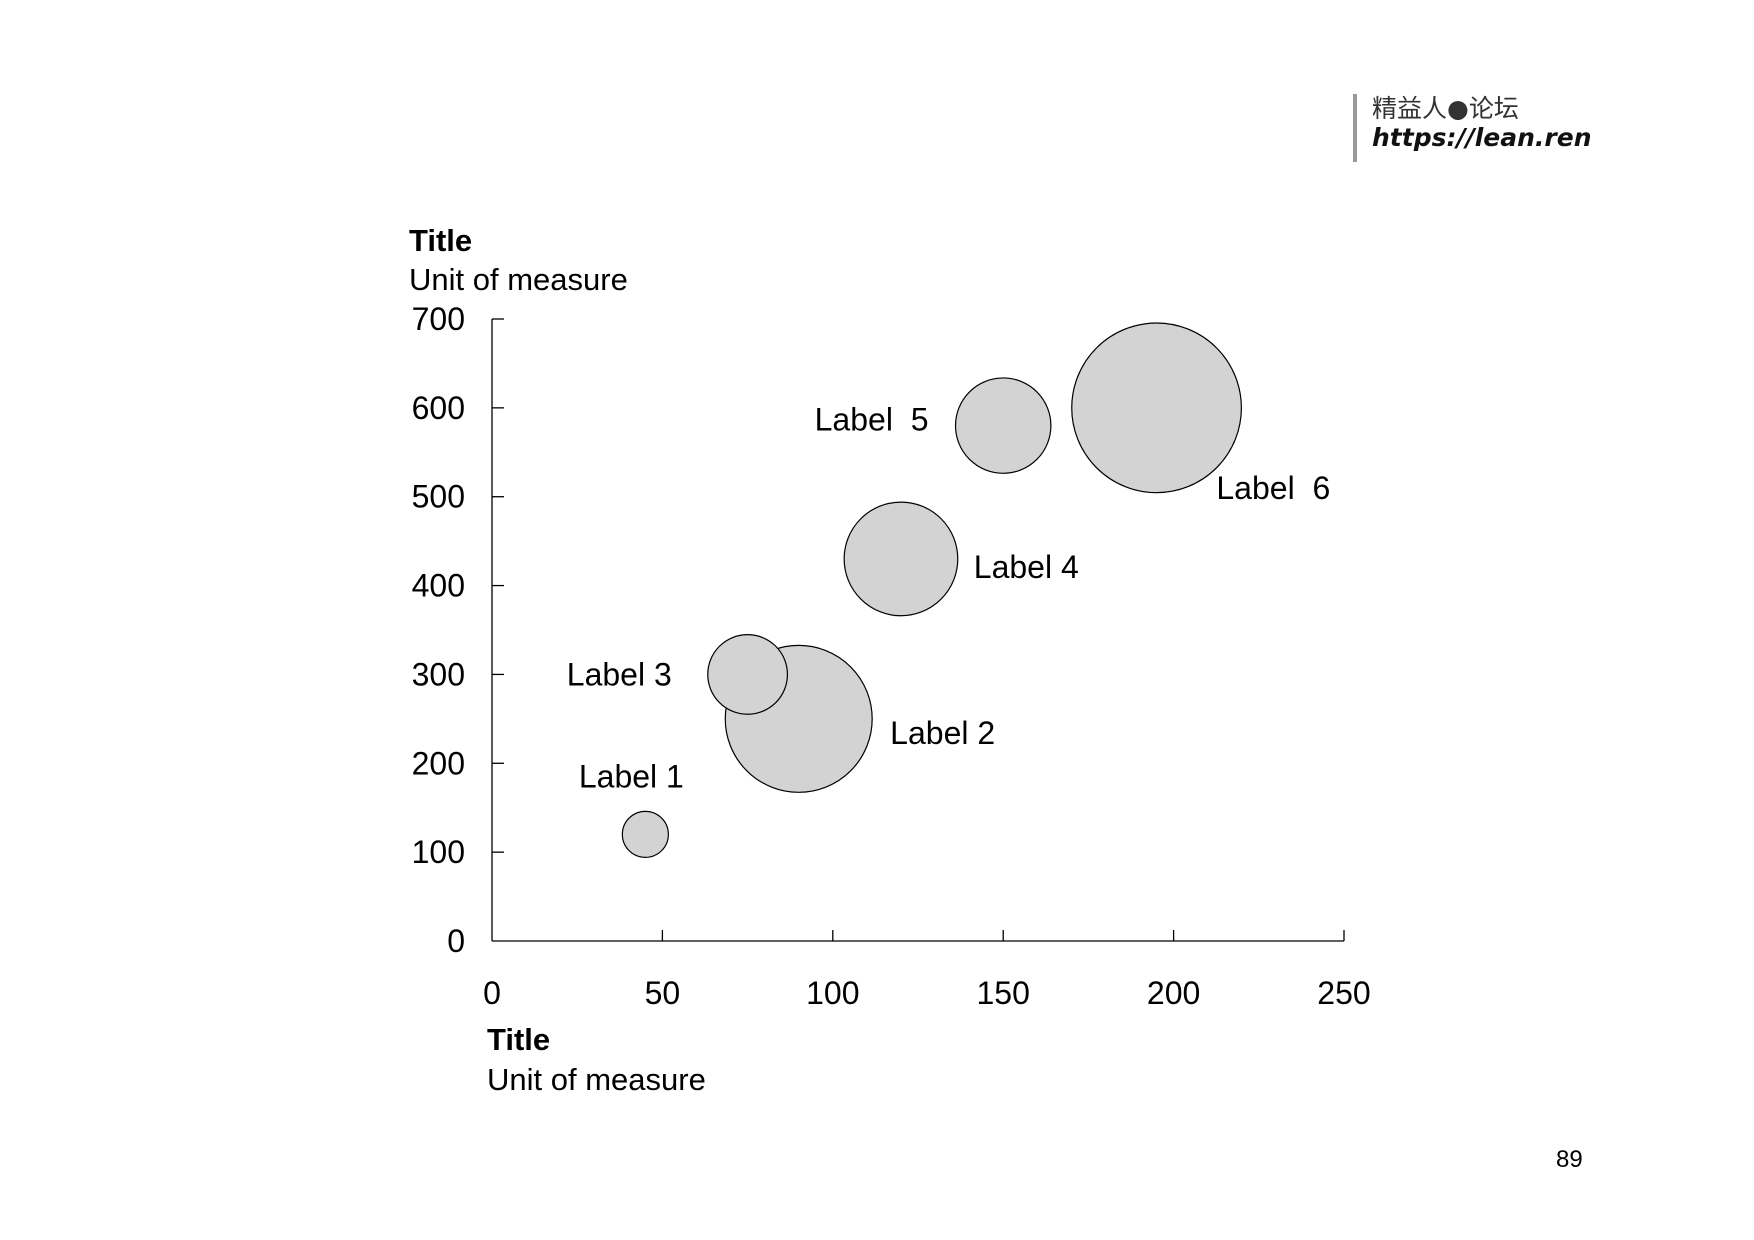  What do you see at coordinates (518, 279) in the screenshot?
I see `y-axis-unit: Unit of measure` at bounding box center [518, 279].